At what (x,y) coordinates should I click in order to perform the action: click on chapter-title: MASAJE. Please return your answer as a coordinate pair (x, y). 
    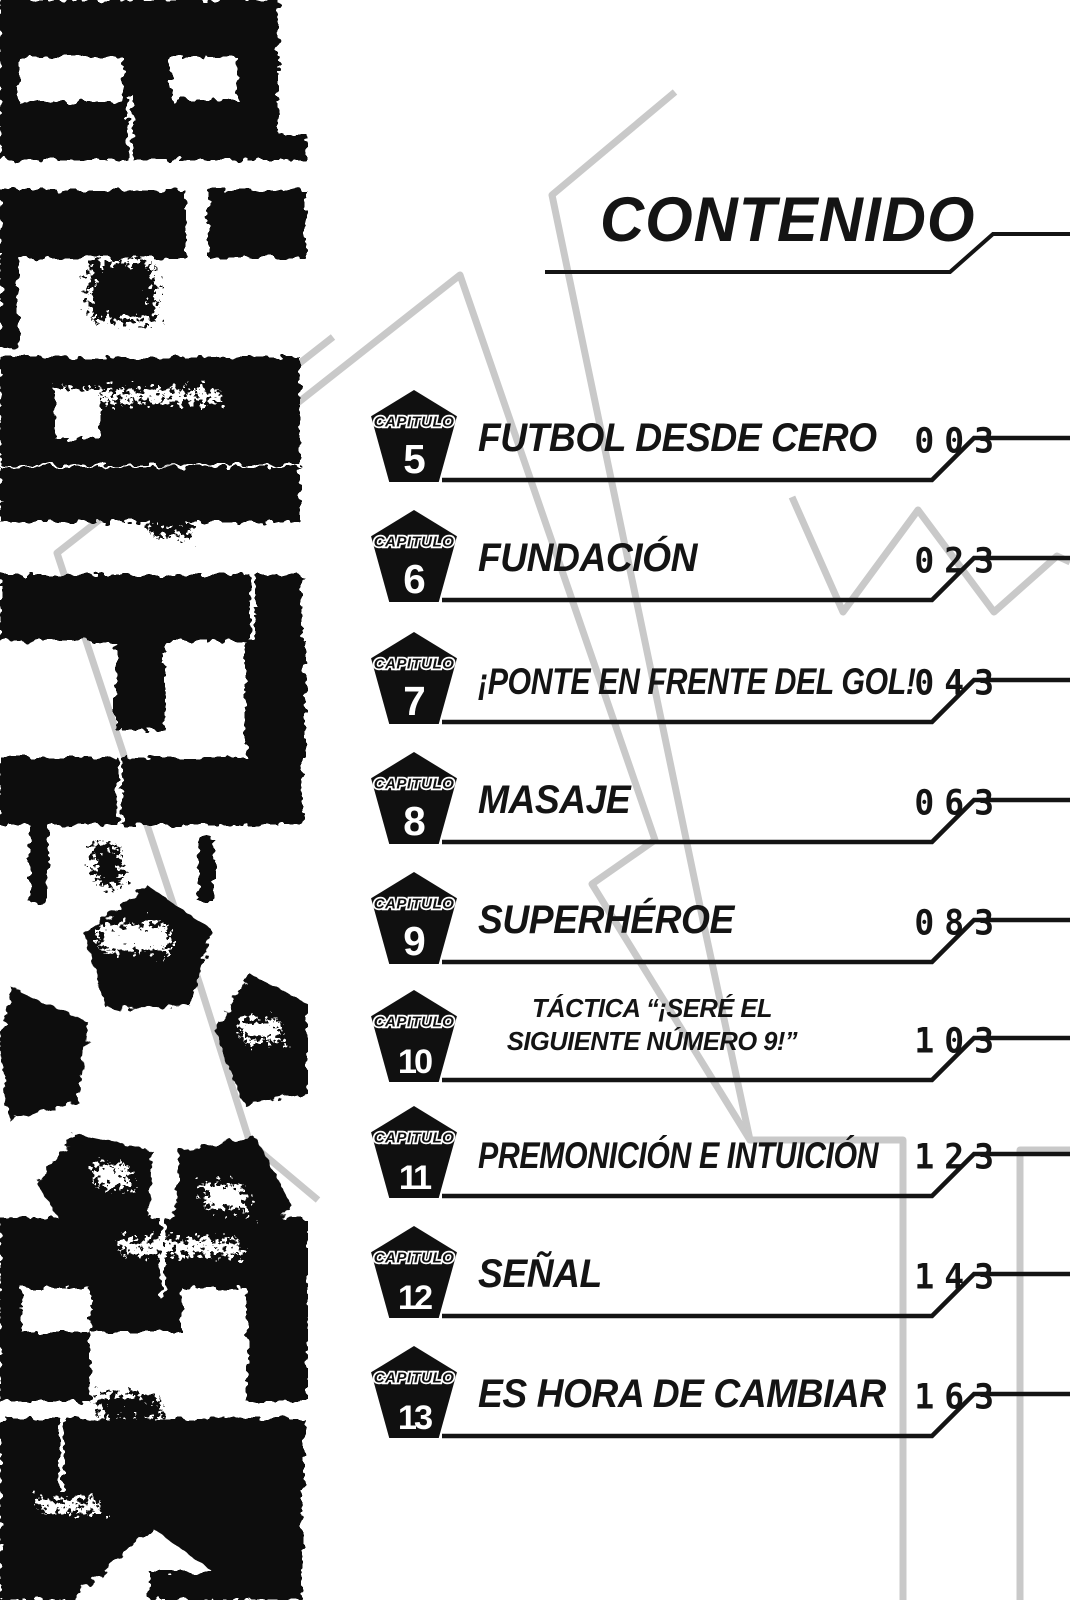
    Looking at the image, I should click on (554, 800).